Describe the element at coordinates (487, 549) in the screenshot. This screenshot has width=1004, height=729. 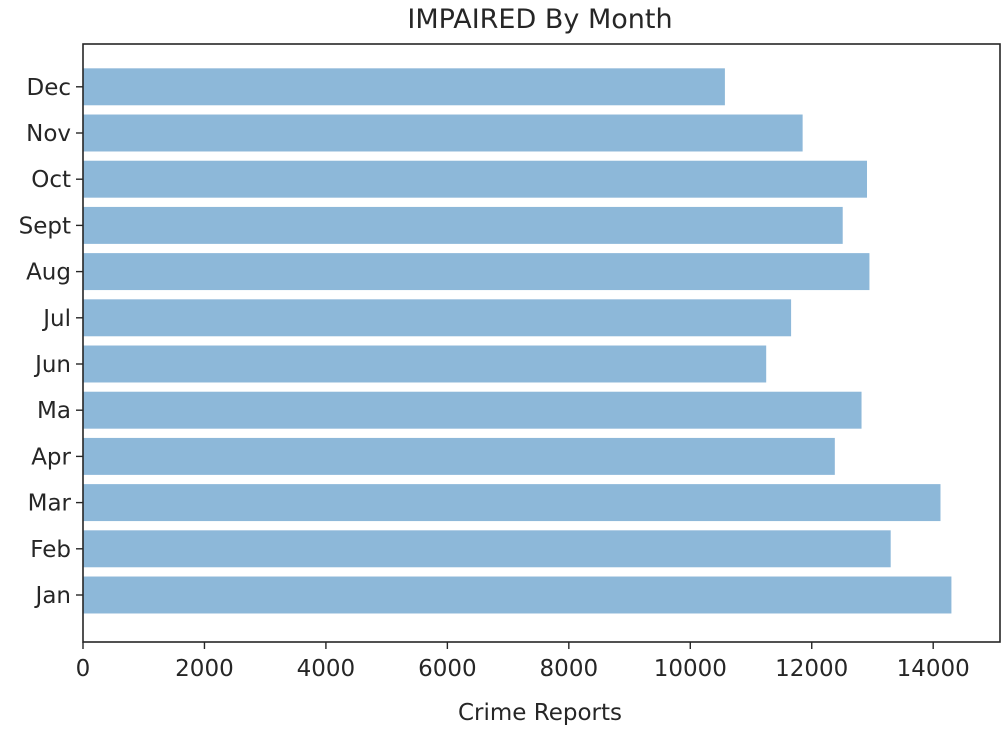
I see `bar-feb` at that location.